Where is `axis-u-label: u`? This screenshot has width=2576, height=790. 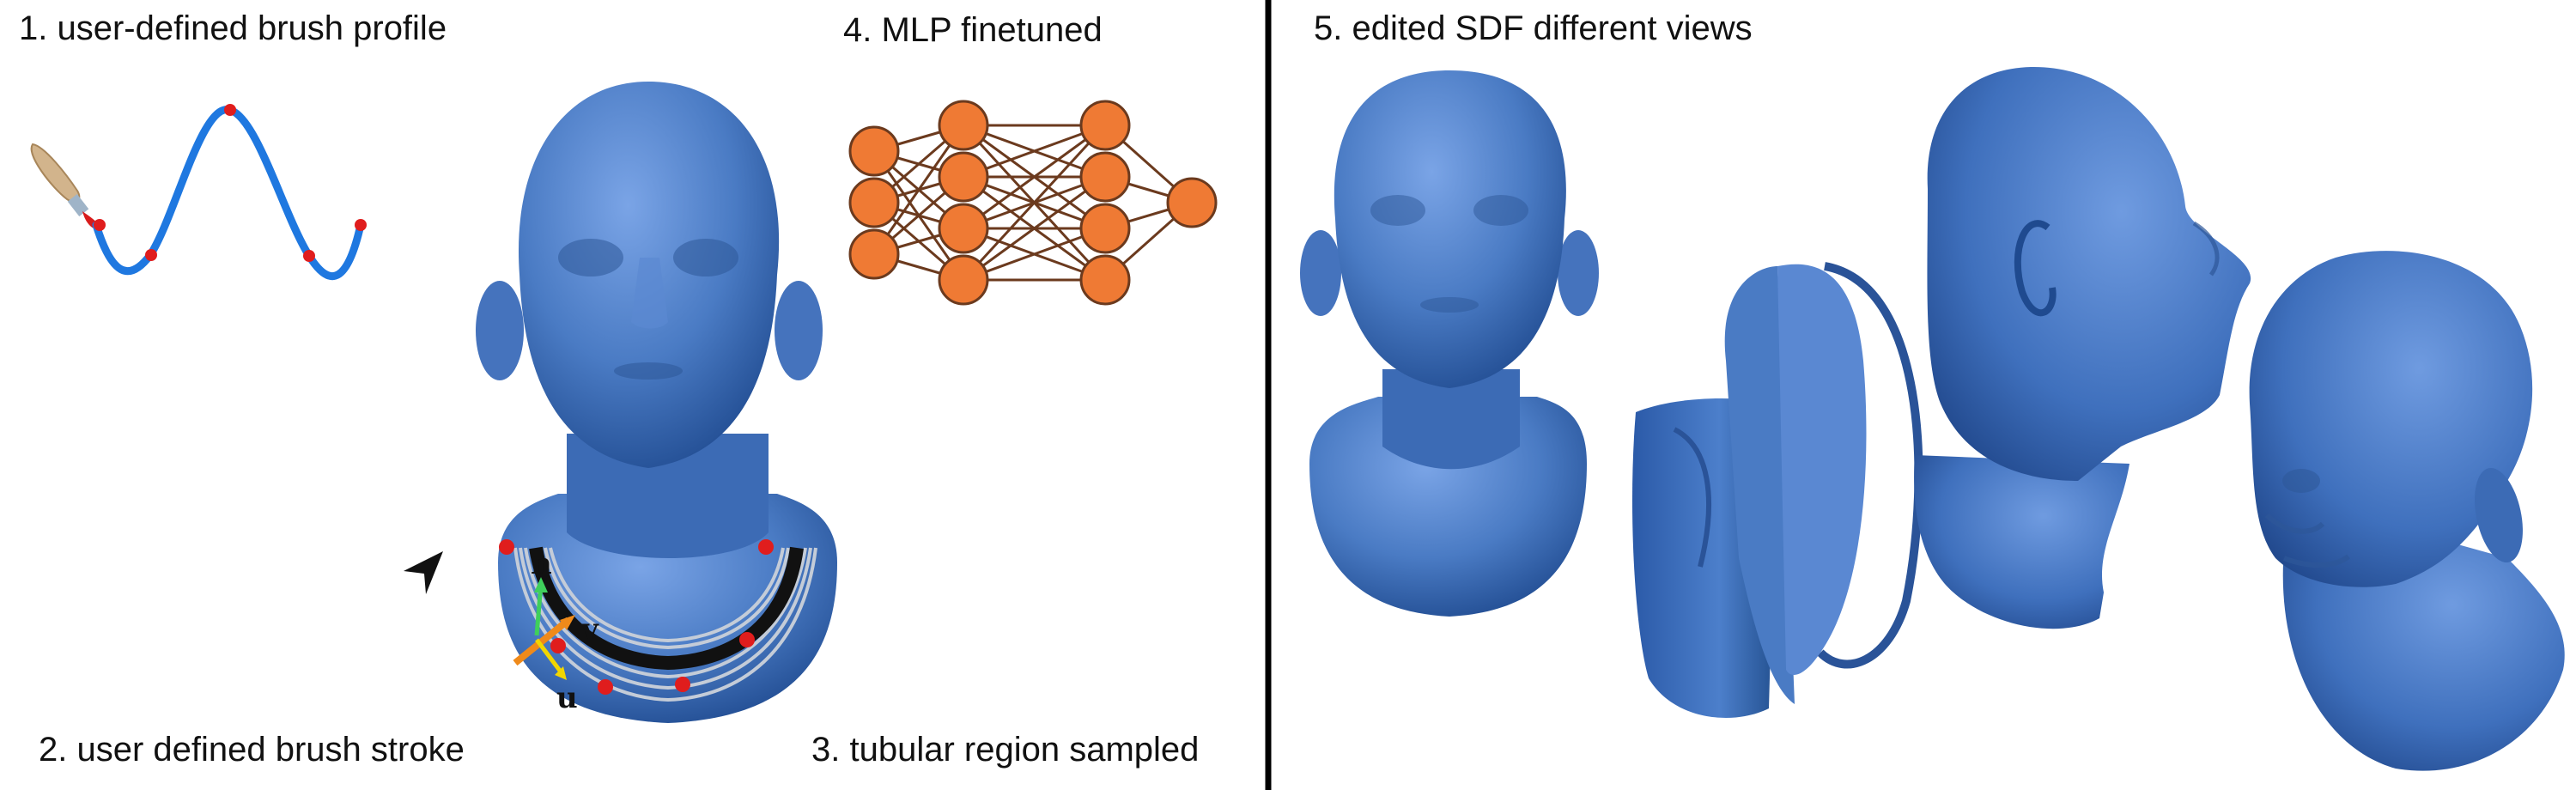
axis-u-label: u is located at coordinates (567, 698).